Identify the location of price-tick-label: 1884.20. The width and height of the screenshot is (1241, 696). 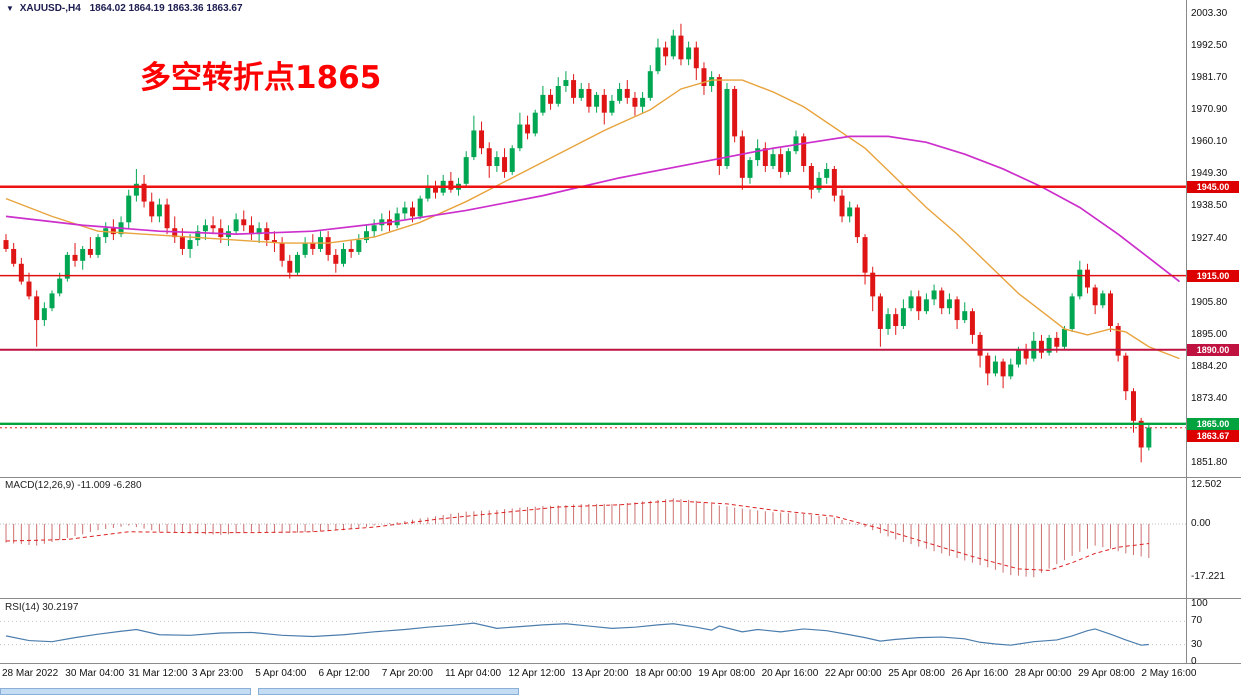
(1209, 366).